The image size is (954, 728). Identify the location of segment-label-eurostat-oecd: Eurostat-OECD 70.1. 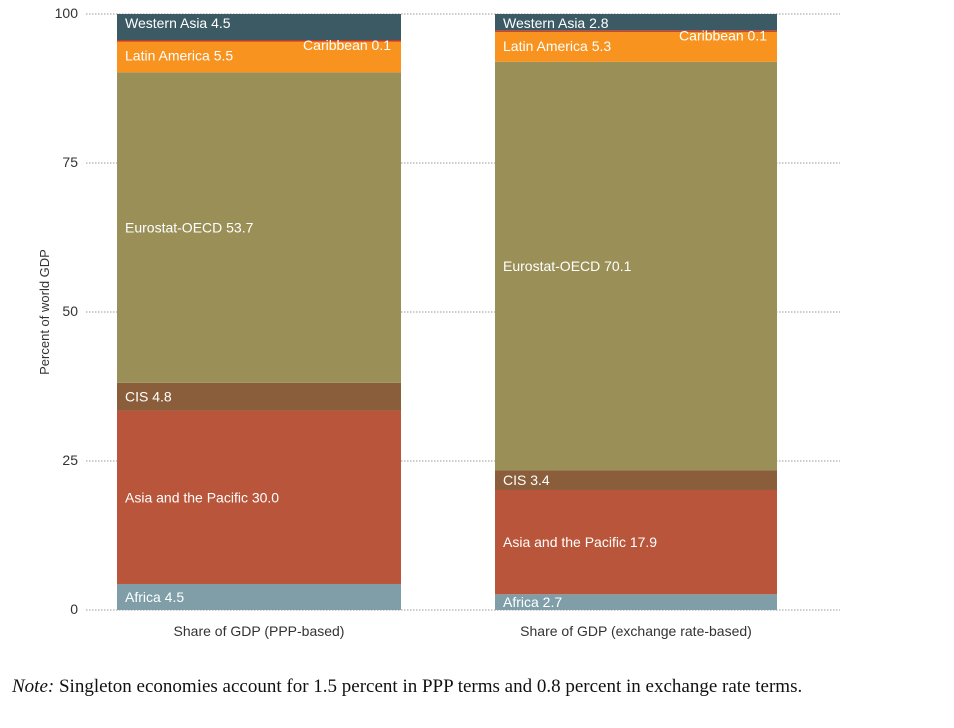
(567, 266).